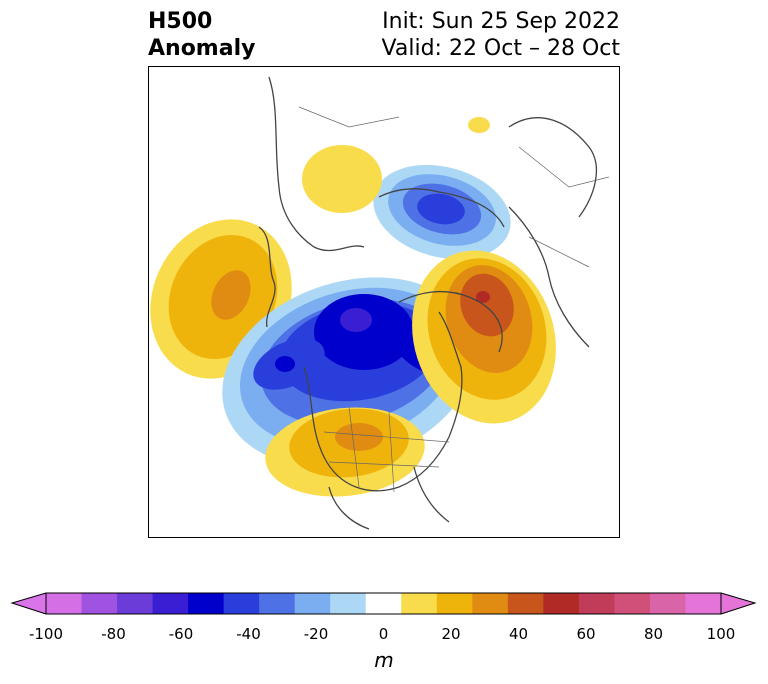 The image size is (768, 684). What do you see at coordinates (180, 21) in the screenshot?
I see `title-variable: H500` at bounding box center [180, 21].